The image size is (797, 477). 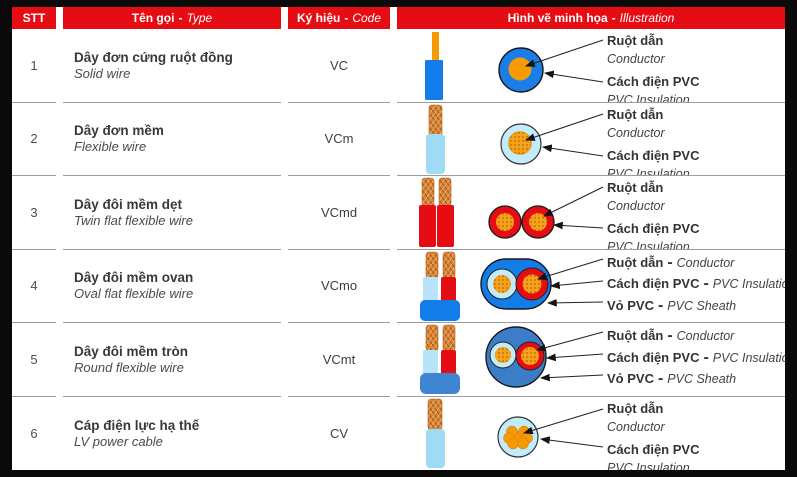 I want to click on wire-name-en: Solid wire, so click(x=102, y=73).